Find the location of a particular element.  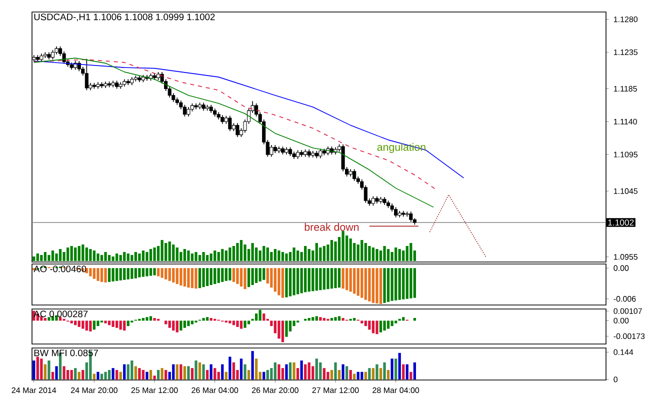

chart-title: USDCAD-,H1 1.1006 1.1008 1.0999 1.1002 is located at coordinates (124, 18).